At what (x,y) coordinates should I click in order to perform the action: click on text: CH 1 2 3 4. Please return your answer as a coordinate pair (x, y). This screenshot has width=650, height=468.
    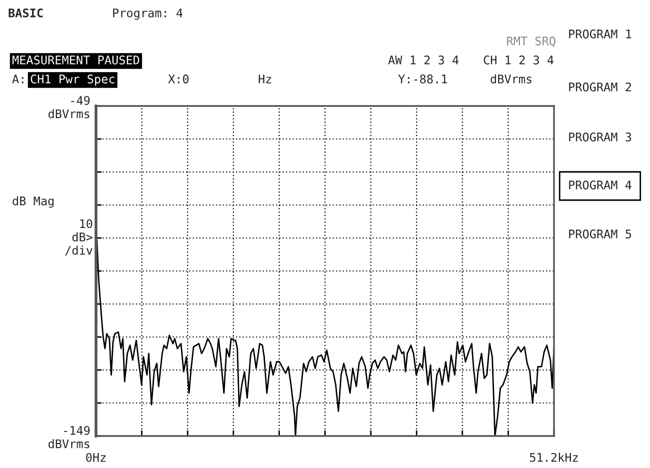
    Looking at the image, I should click on (519, 60).